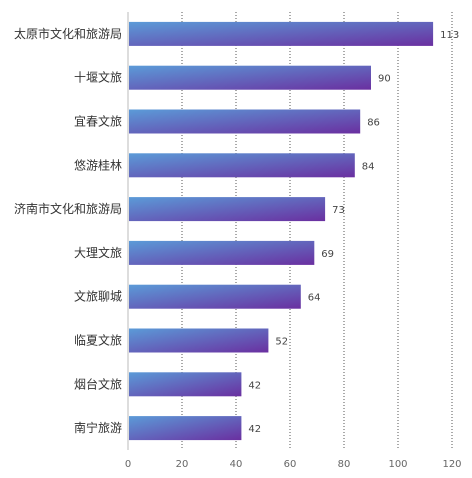  What do you see at coordinates (344, 464) in the screenshot?
I see `x-tick-label: 80` at bounding box center [344, 464].